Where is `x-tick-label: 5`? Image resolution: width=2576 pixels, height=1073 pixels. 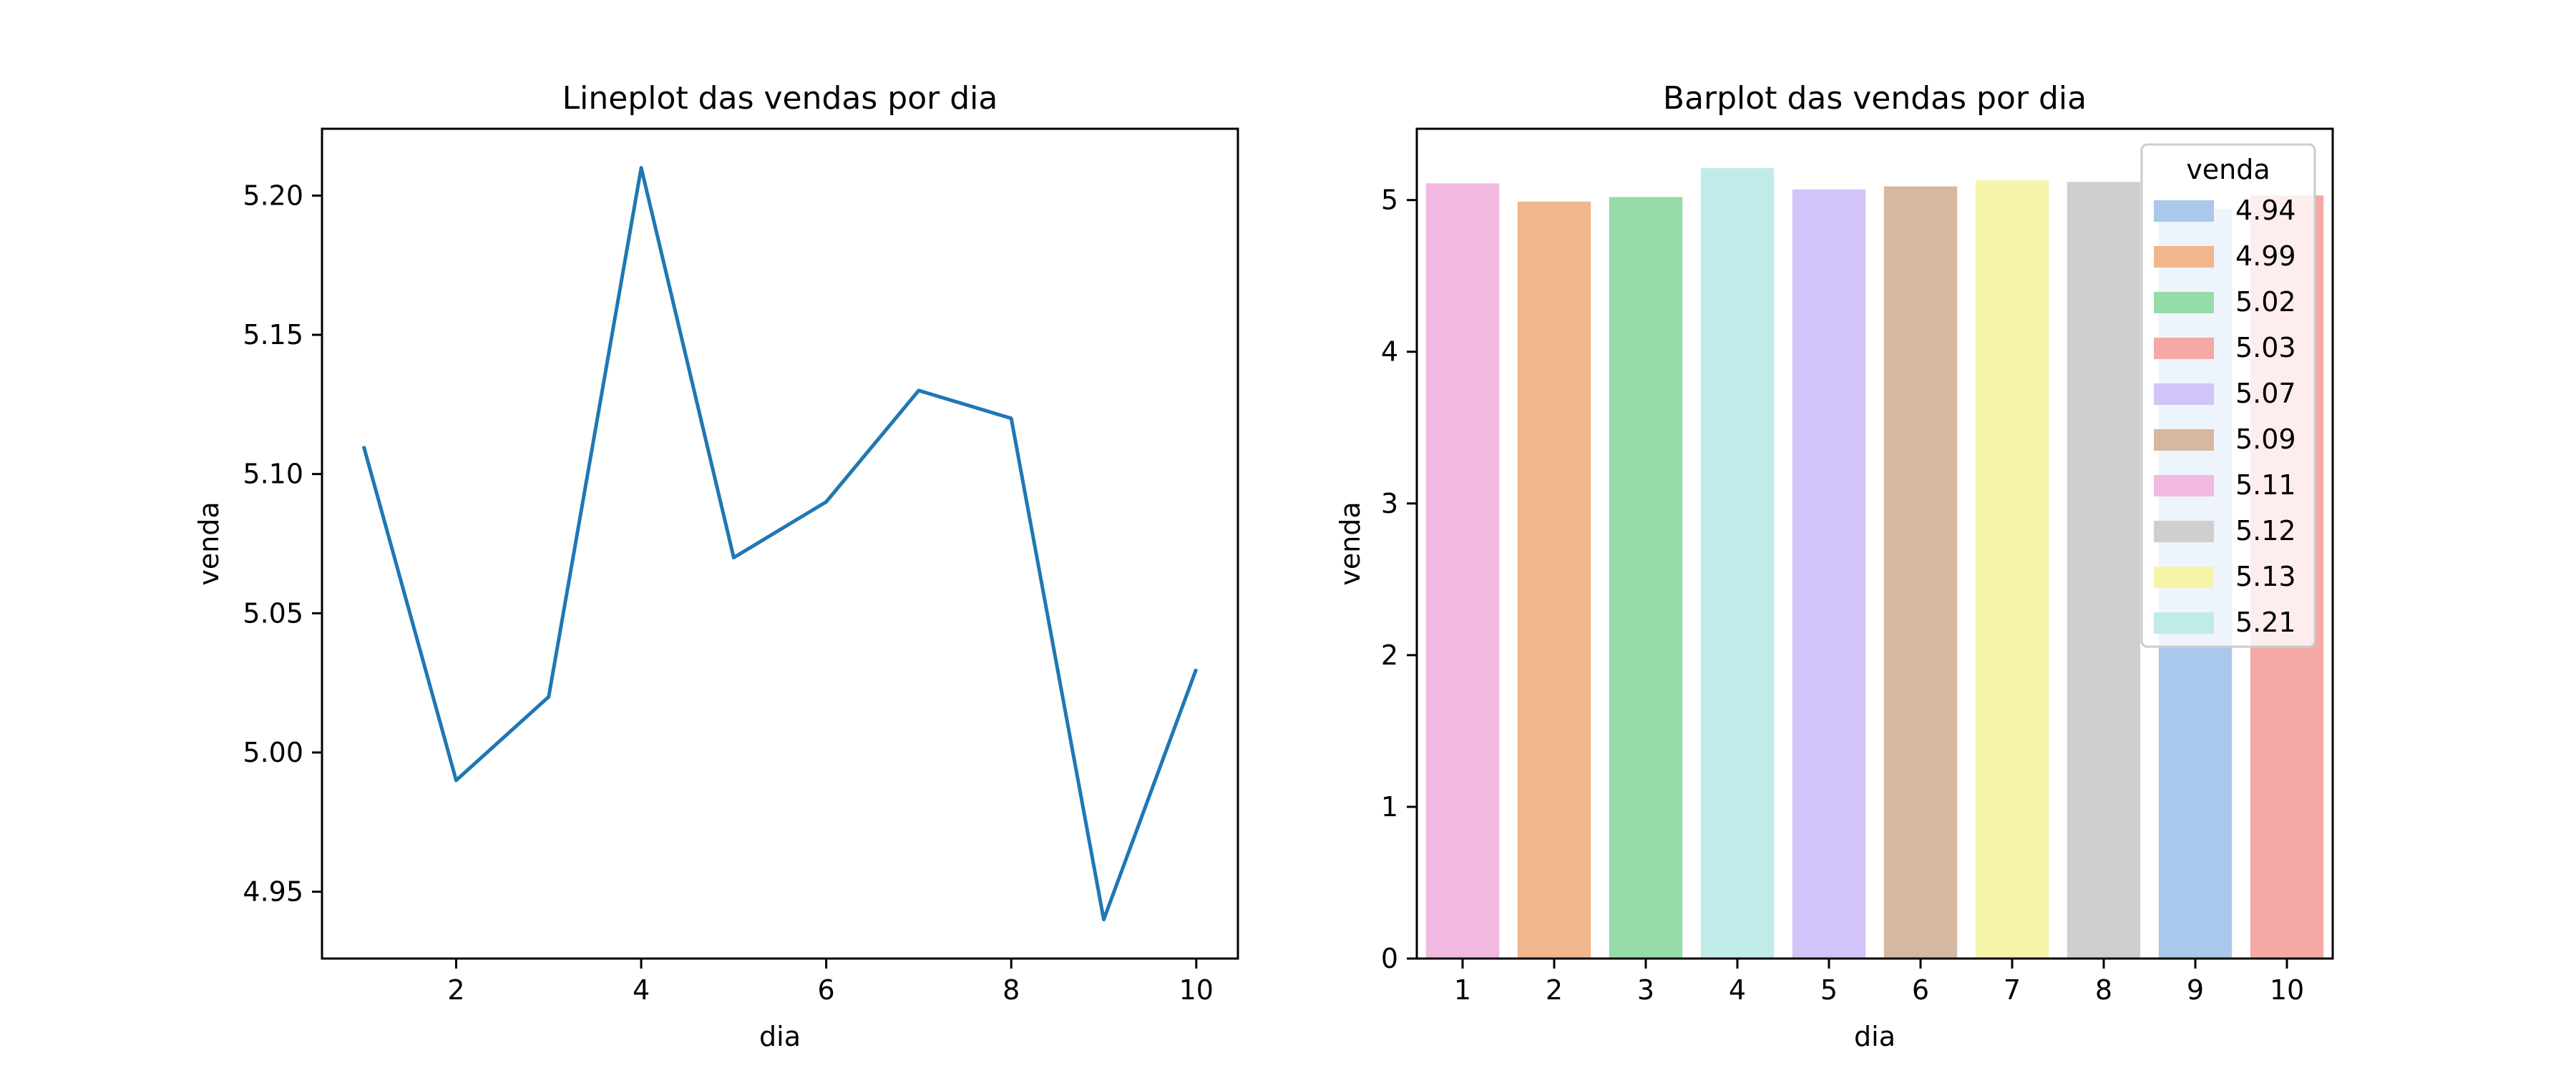 x-tick-label: 5 is located at coordinates (1829, 990).